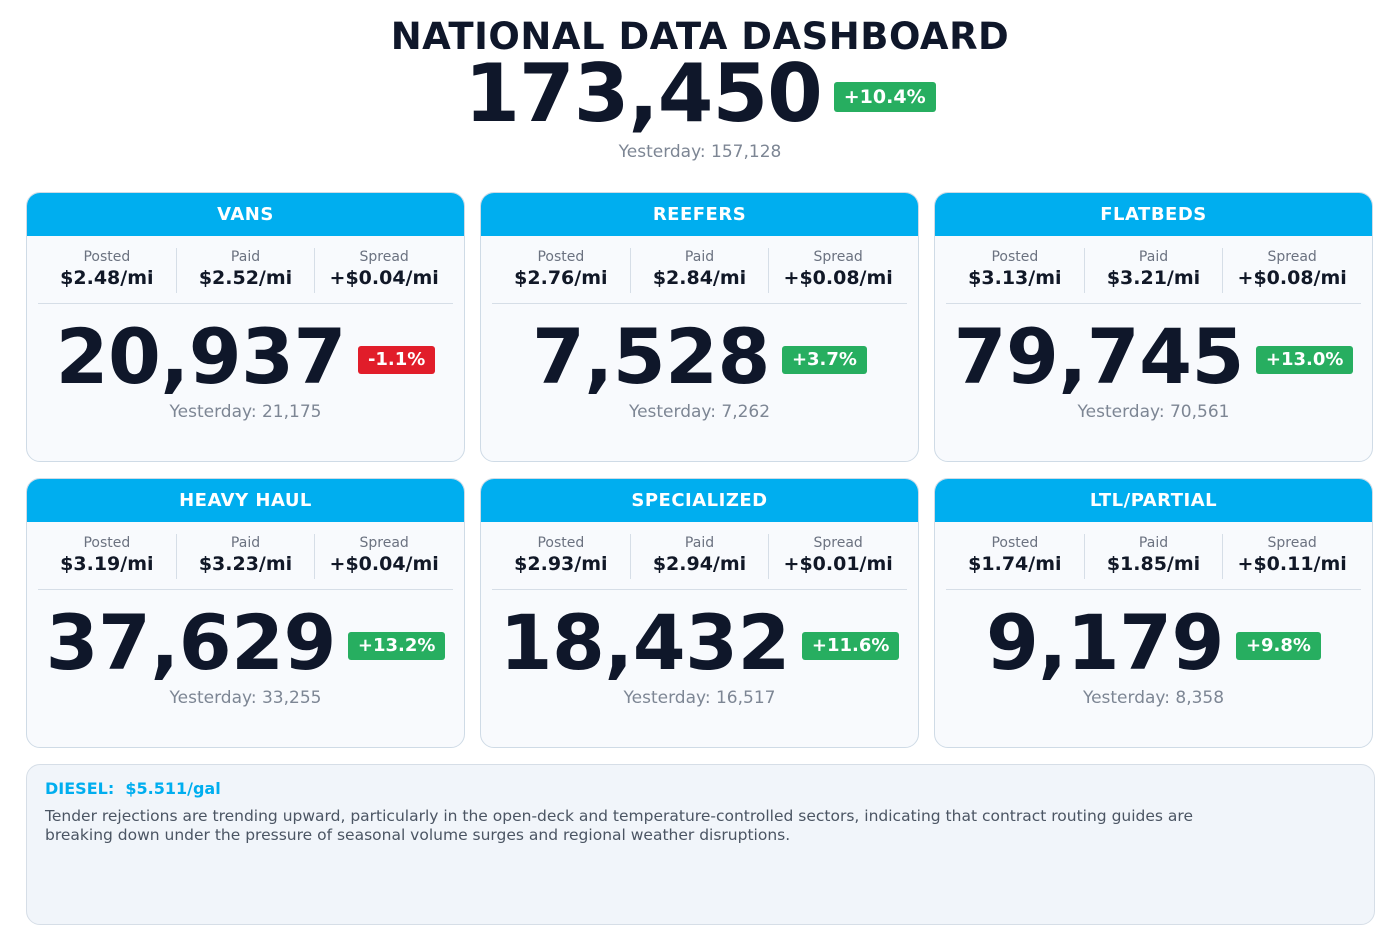  What do you see at coordinates (245, 214) in the screenshot?
I see `card-title: VANS` at bounding box center [245, 214].